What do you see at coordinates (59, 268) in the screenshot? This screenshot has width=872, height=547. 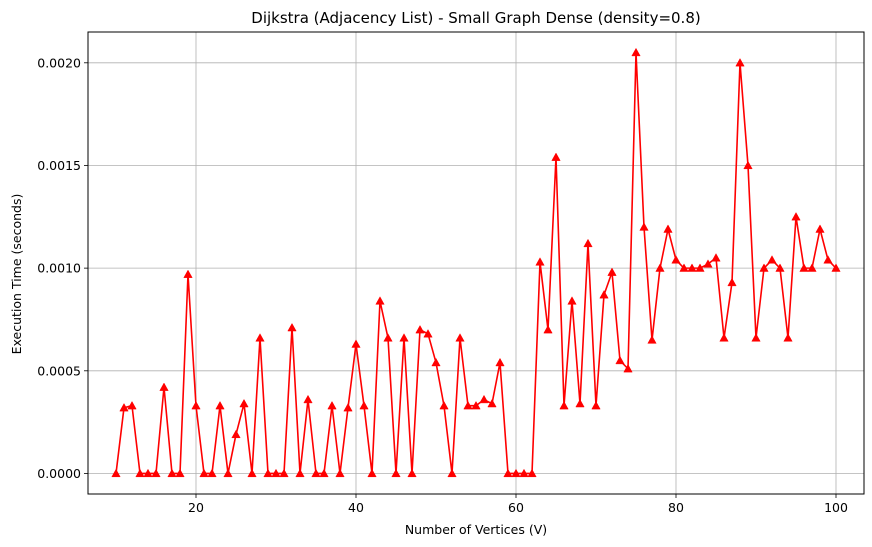 I see `y-tick-label: 0.0010` at bounding box center [59, 268].